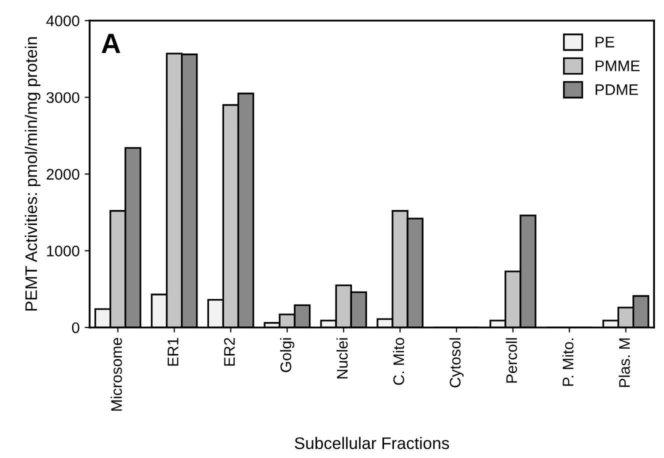 Image resolution: width=664 pixels, height=458 pixels. Describe the element at coordinates (372, 443) in the screenshot. I see `x-axis-title: Subcellular Fractions` at that location.